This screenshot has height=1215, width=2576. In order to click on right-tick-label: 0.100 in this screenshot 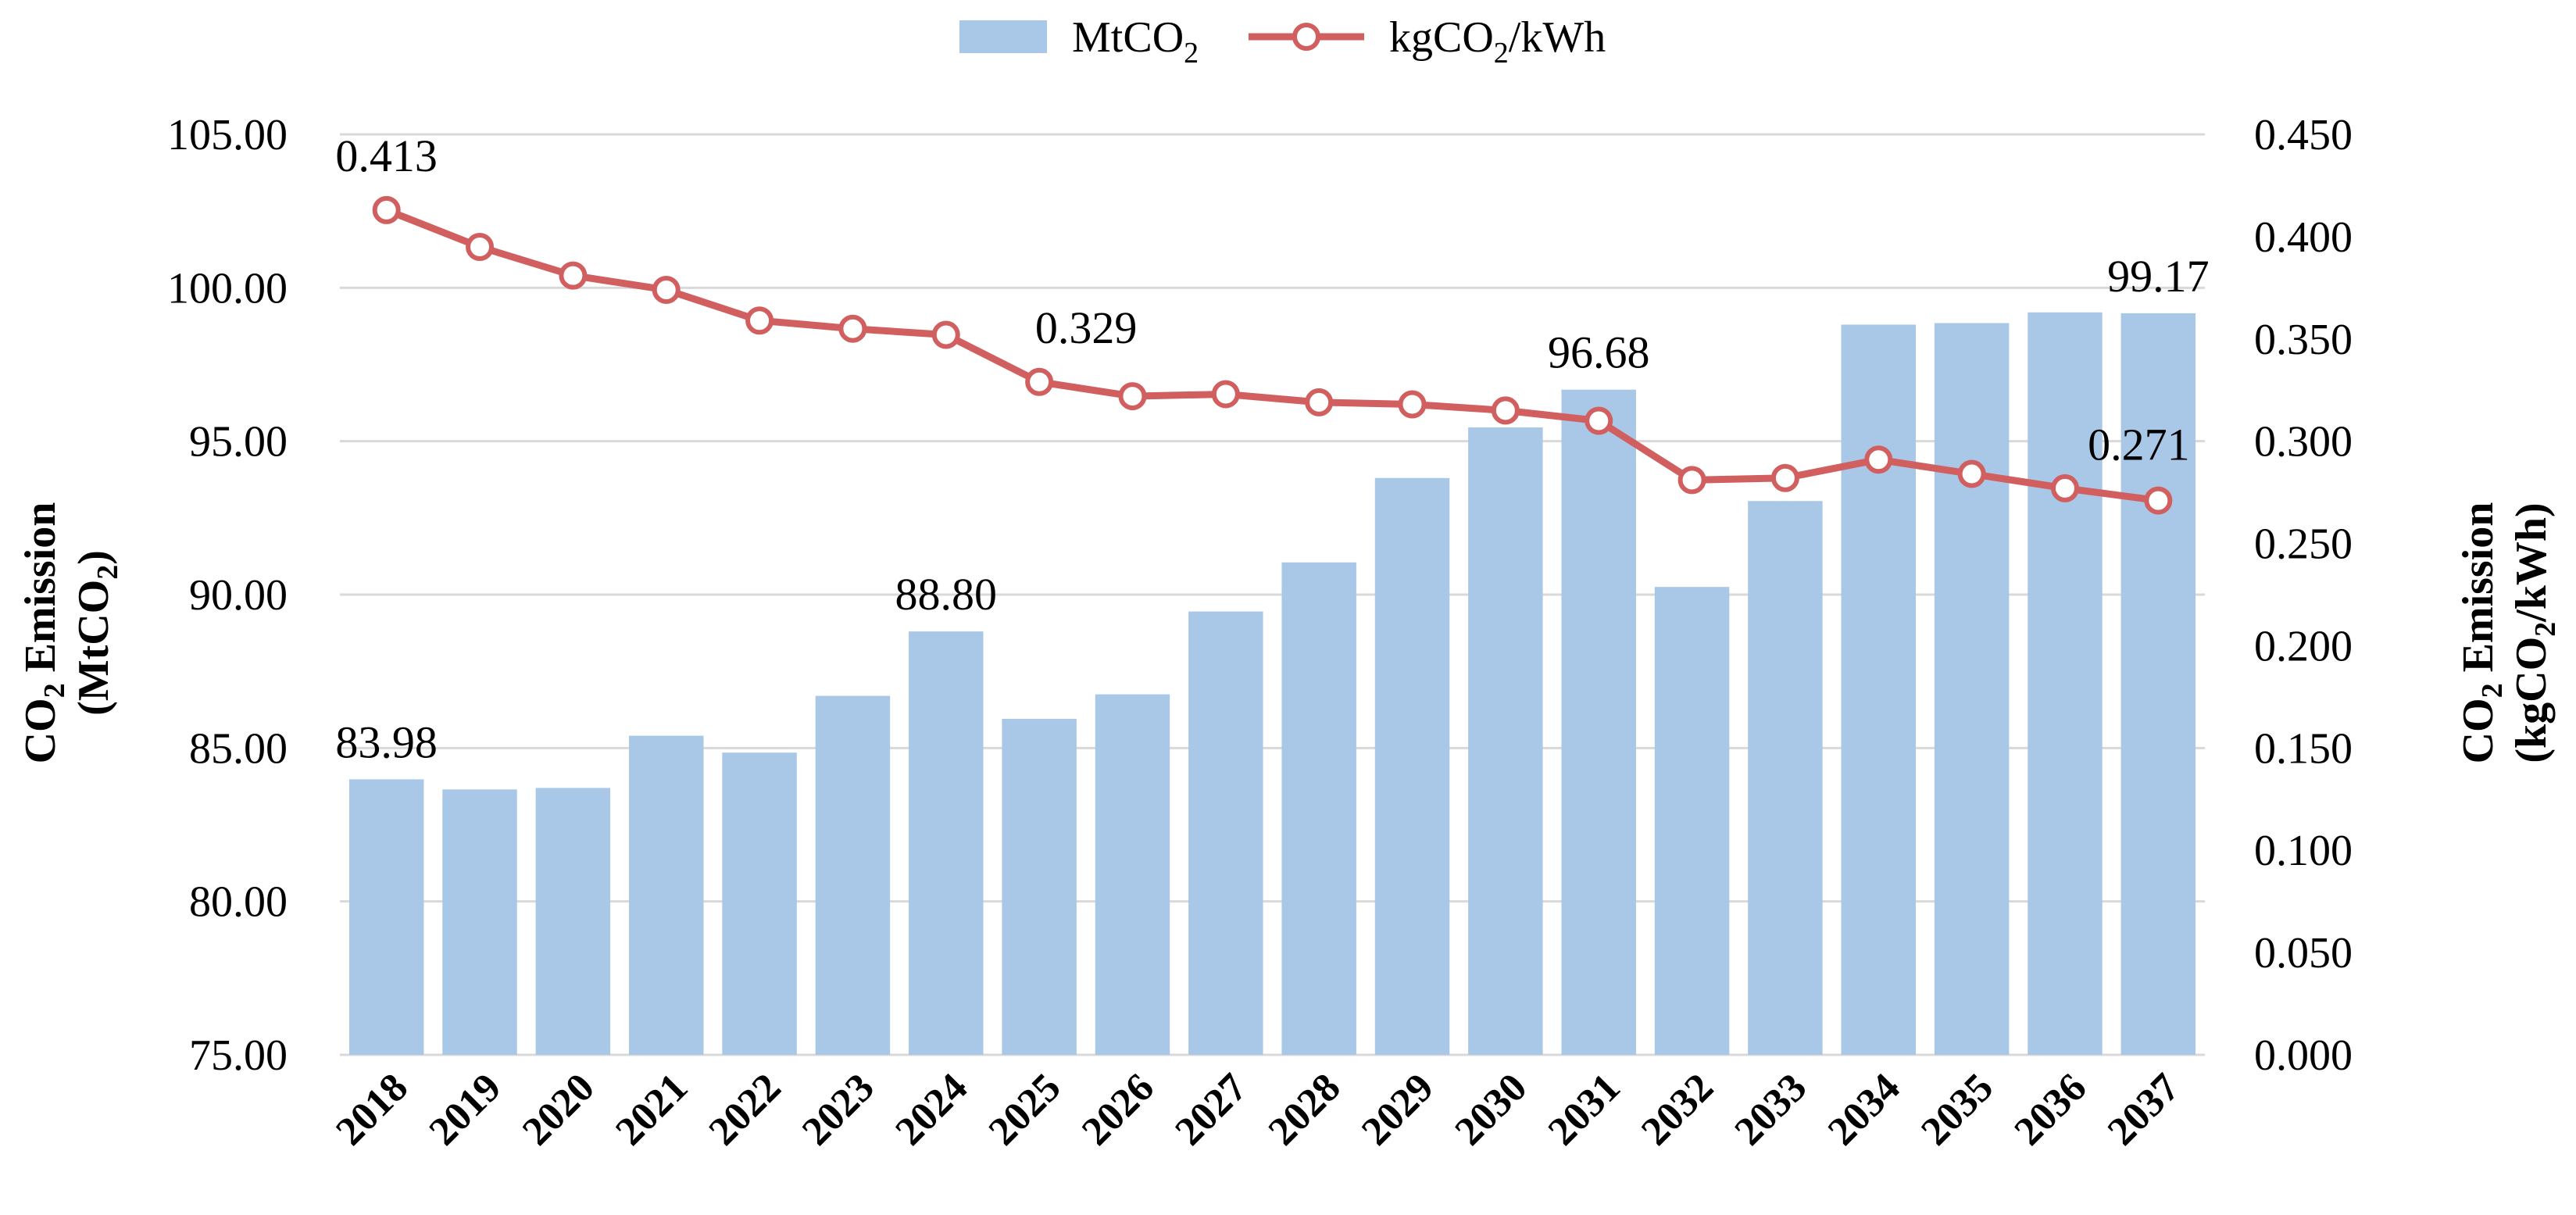, I will do `click(2303, 851)`.